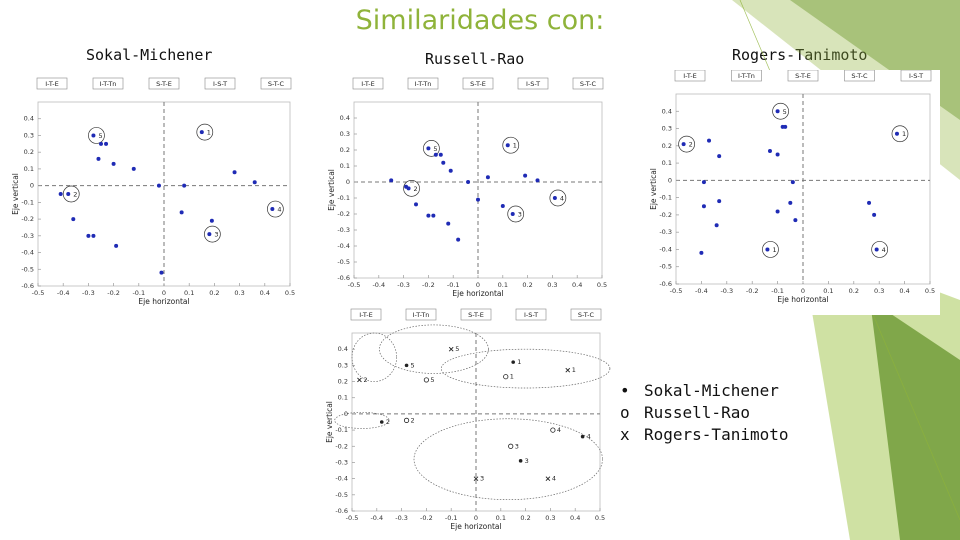 The width and height of the screenshot is (960, 540). I want to click on data-point-russell, so click(553, 430).